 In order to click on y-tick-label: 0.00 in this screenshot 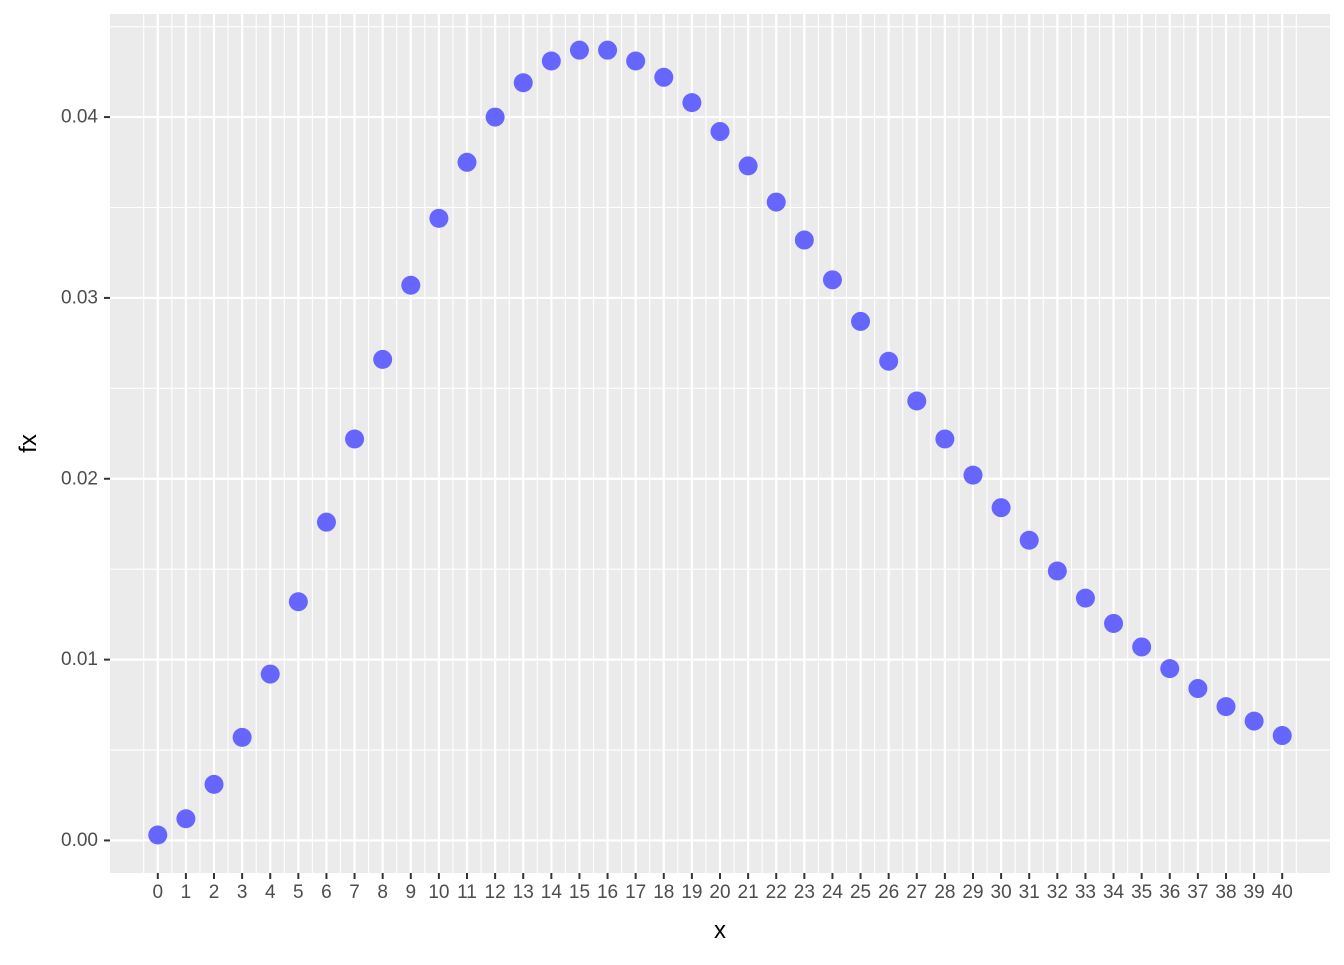, I will do `click(79, 840)`.